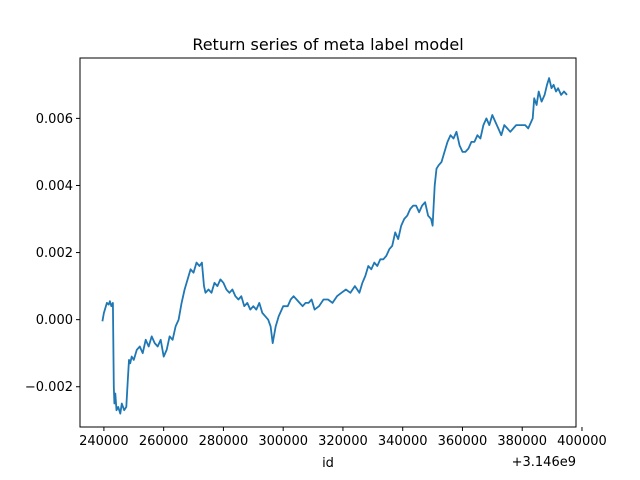 The image size is (640, 480). I want to click on x-tick-label: 320000, so click(343, 441).